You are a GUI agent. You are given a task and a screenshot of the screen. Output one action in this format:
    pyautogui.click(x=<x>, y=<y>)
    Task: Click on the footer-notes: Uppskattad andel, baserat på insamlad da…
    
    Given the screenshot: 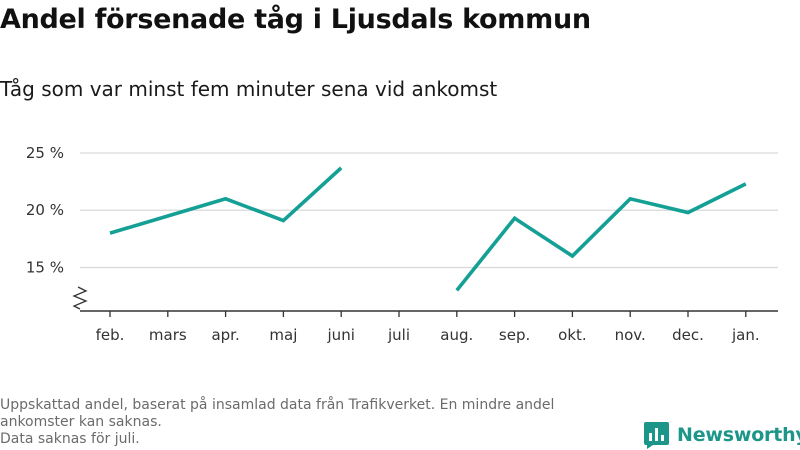 What is the action you would take?
    pyautogui.click(x=320, y=422)
    